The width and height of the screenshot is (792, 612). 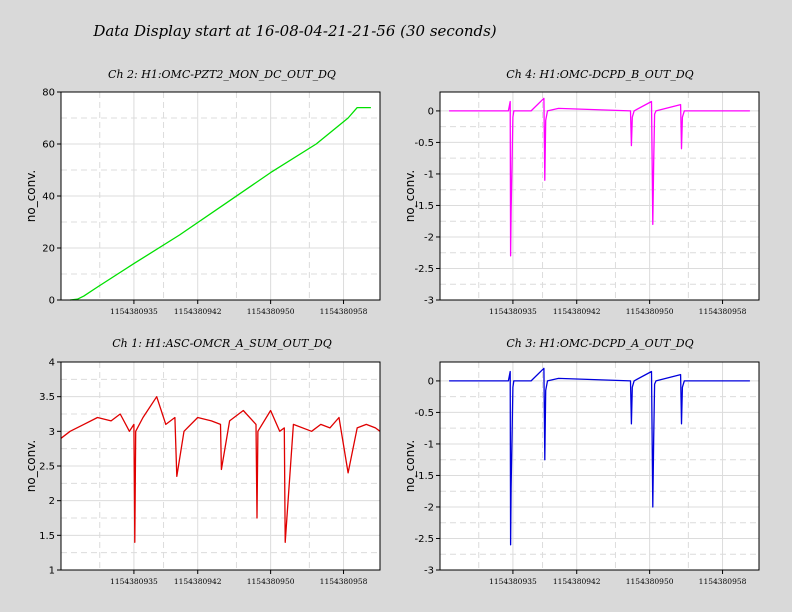 What do you see at coordinates (47, 467) in the screenshot?
I see `y-tick-label: 2.5` at bounding box center [47, 467].